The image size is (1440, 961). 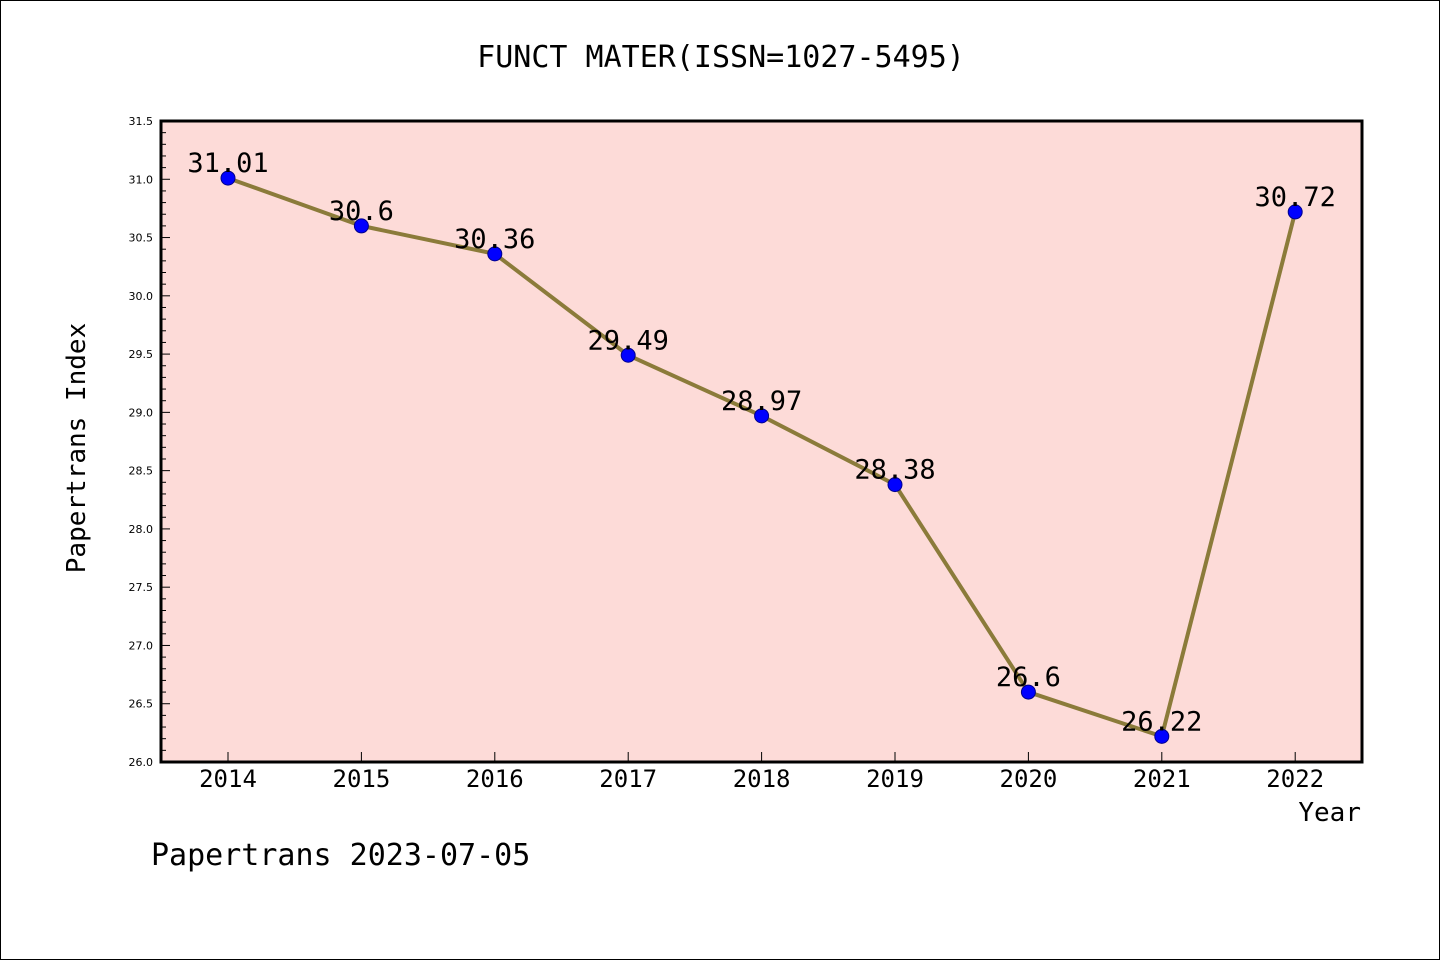 I want to click on y-tick-label: 26.0, so click(x=141, y=762).